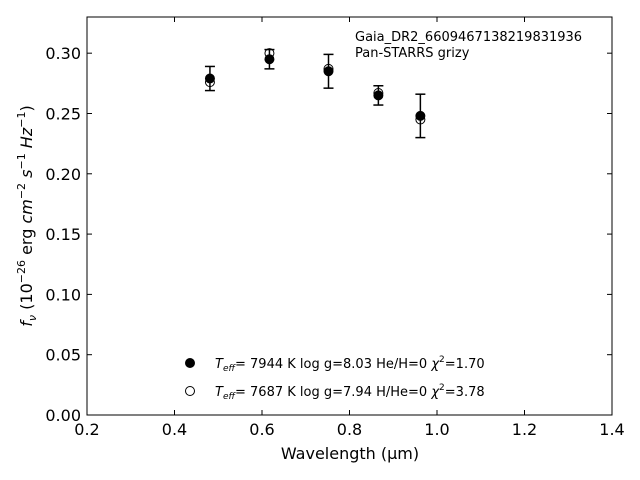  I want to click on annotation-survey: Pan-STARRS grizy, so click(412, 53).